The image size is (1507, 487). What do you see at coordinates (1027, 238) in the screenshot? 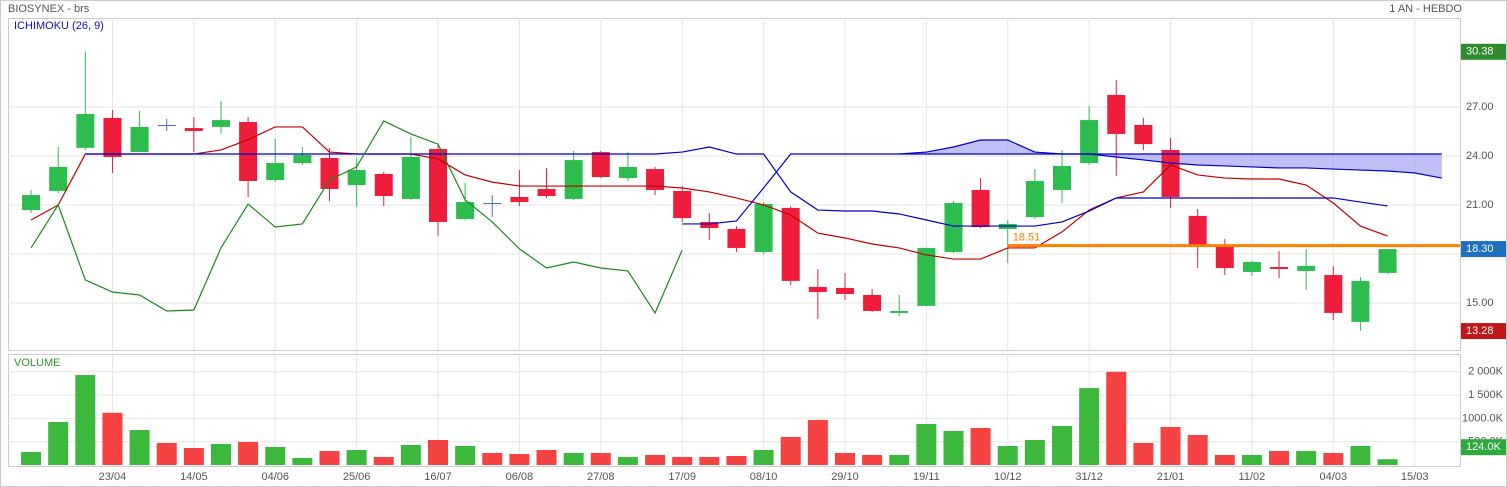
I see `reference-label: 18.51` at bounding box center [1027, 238].